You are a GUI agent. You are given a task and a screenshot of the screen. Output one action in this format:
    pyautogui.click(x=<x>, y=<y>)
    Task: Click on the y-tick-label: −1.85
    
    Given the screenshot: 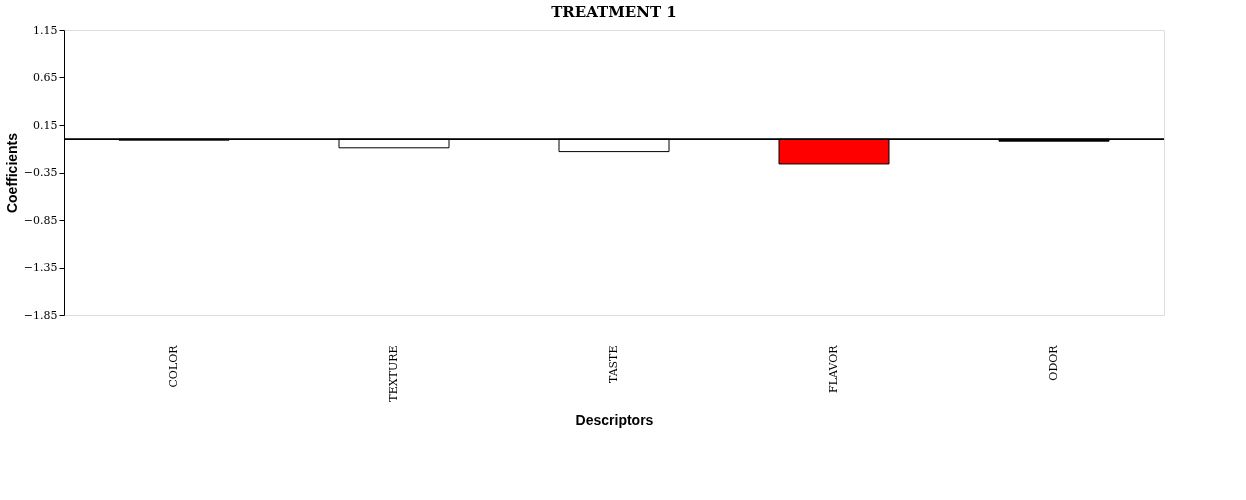 What is the action you would take?
    pyautogui.click(x=40, y=315)
    